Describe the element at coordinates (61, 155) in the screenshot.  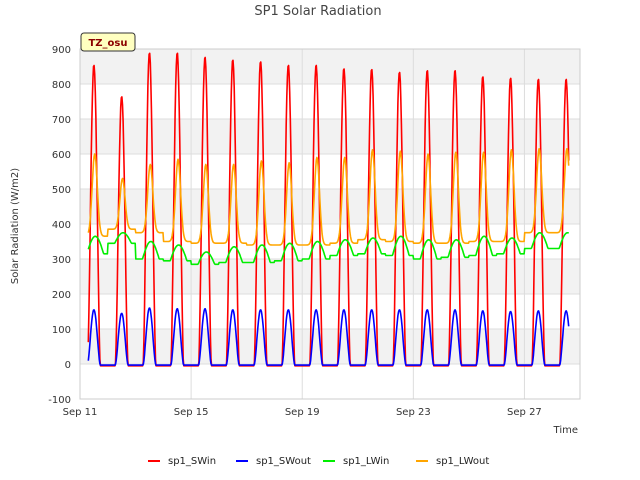
I see `y-tick-label: 600` at that location.